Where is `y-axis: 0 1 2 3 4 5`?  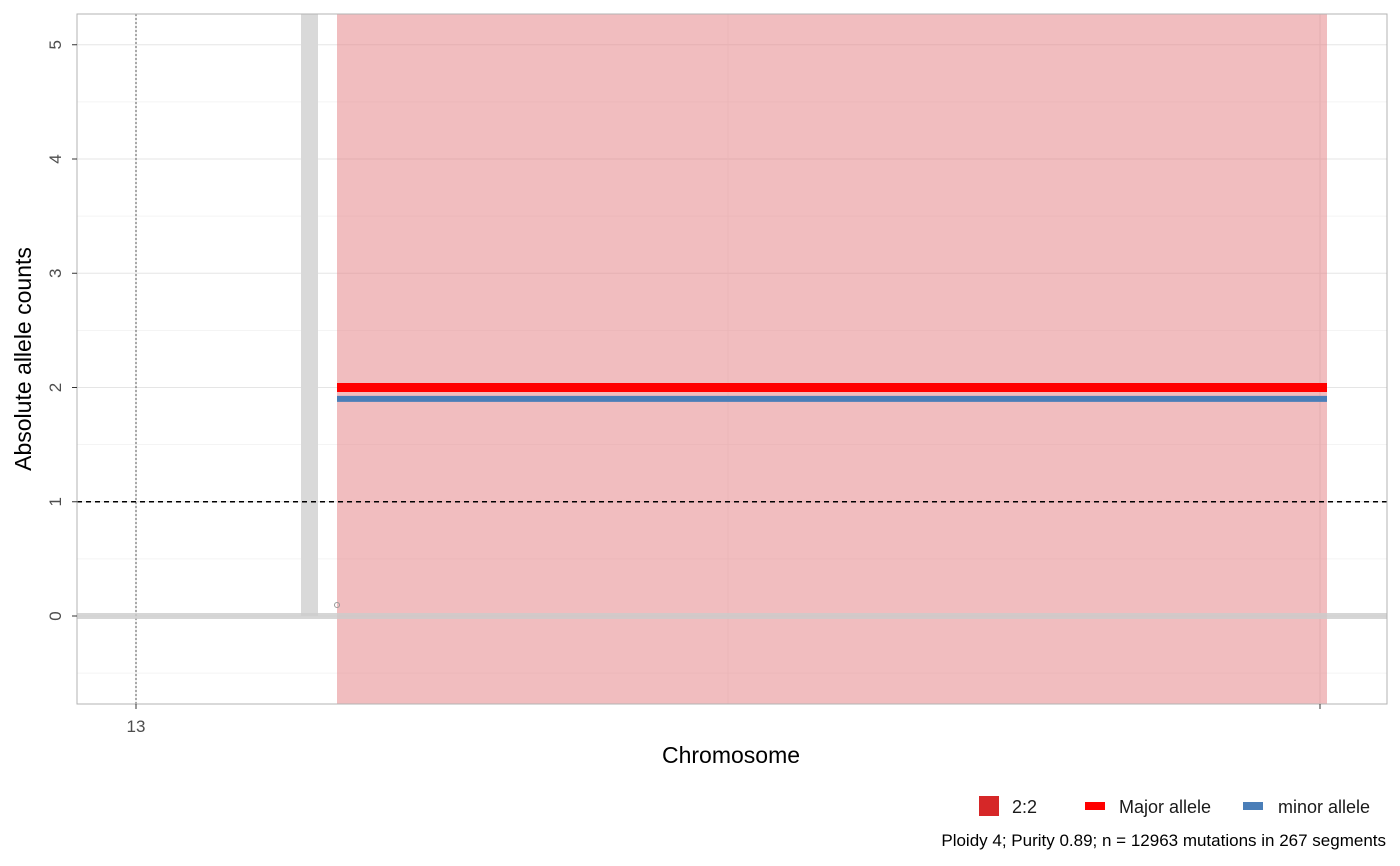 y-axis: 0 1 2 3 4 5 is located at coordinates (61, 330).